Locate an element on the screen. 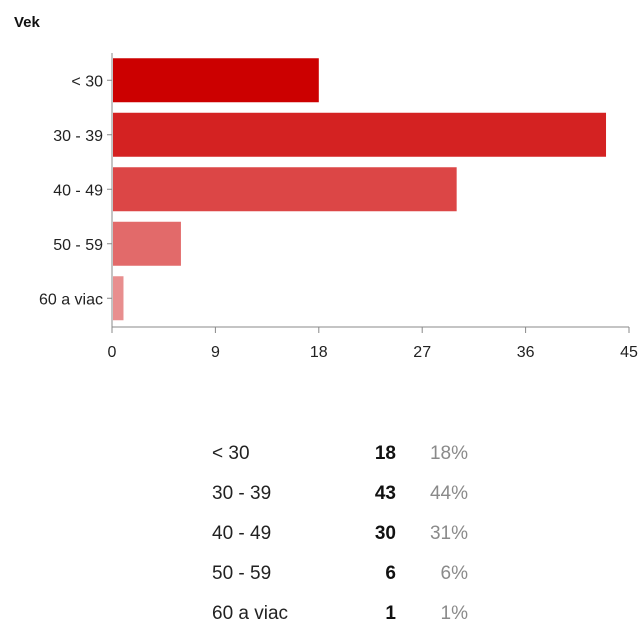  summary-count: 30 is located at coordinates (385, 533).